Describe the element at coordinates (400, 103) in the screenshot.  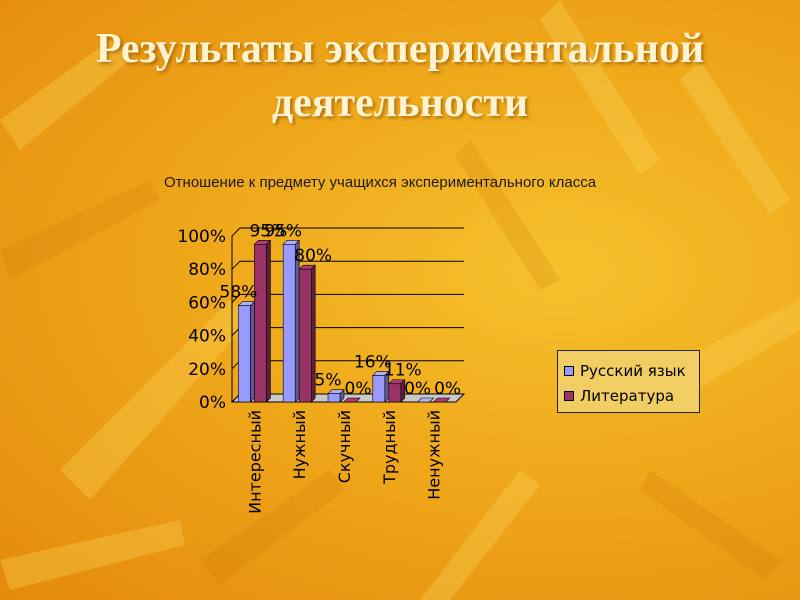
I see `slide-title-line-2: деятельности` at that location.